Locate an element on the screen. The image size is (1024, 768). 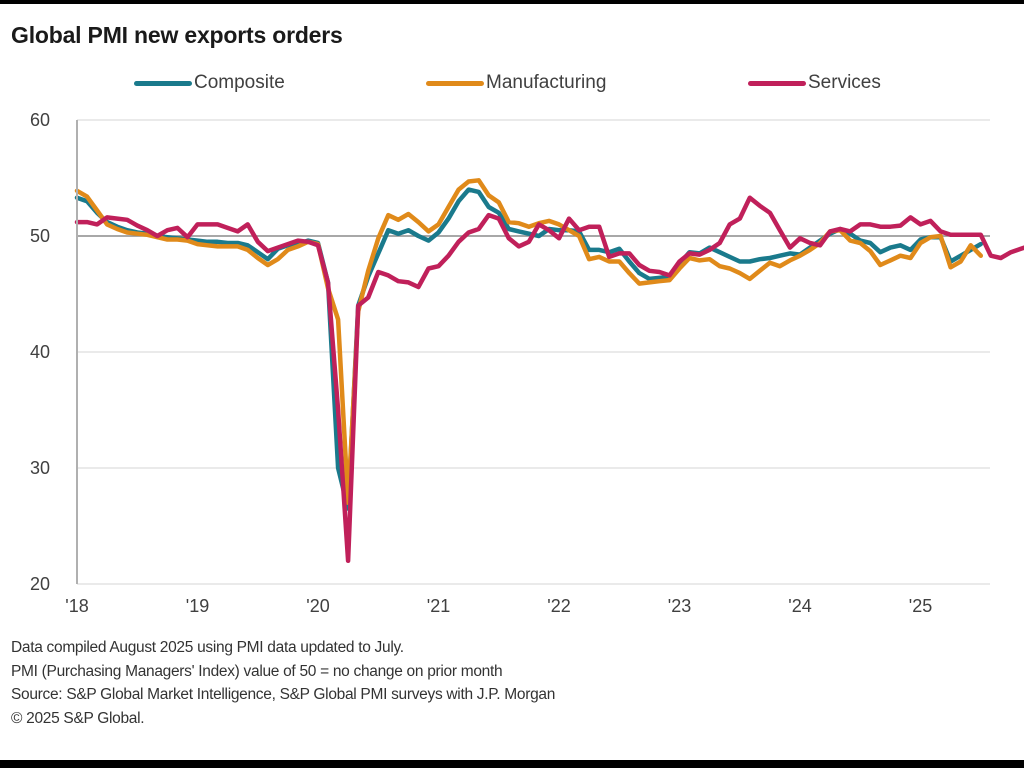
y-tick-label: 50 is located at coordinates (40, 236).